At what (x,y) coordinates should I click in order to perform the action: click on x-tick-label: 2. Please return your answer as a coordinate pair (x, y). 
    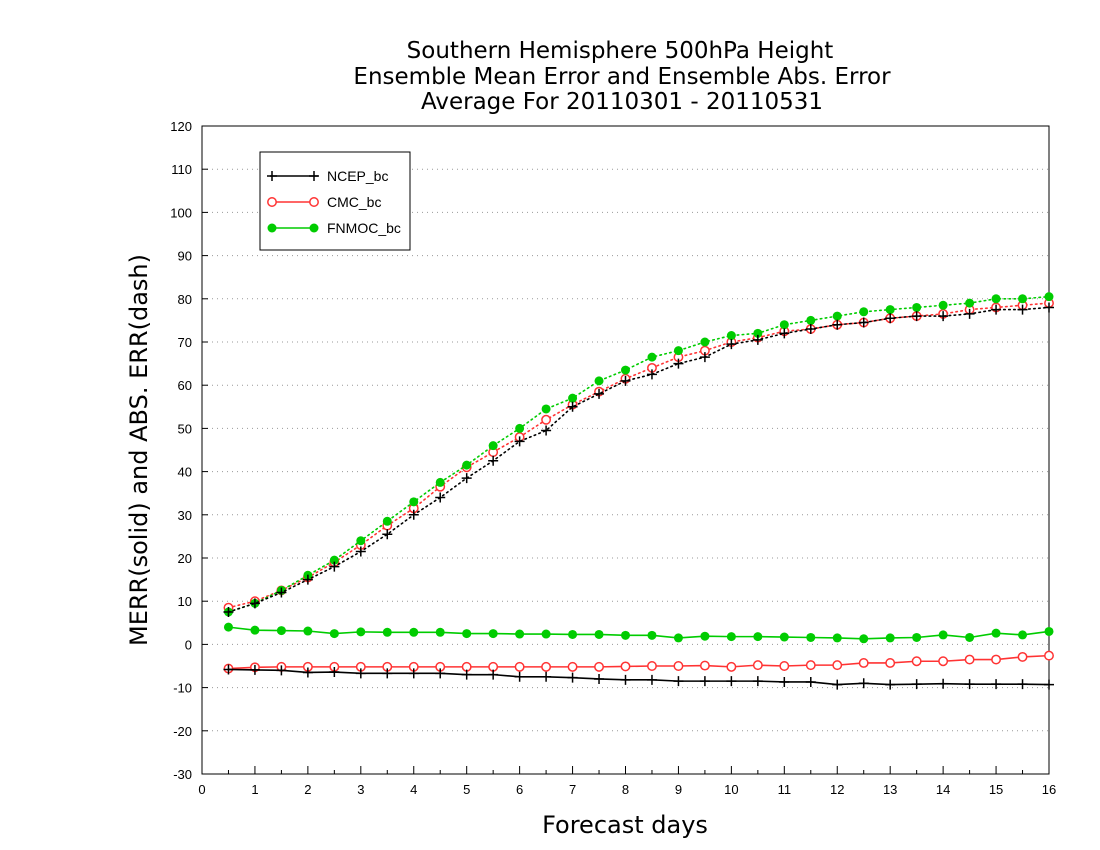
    Looking at the image, I should click on (307, 789).